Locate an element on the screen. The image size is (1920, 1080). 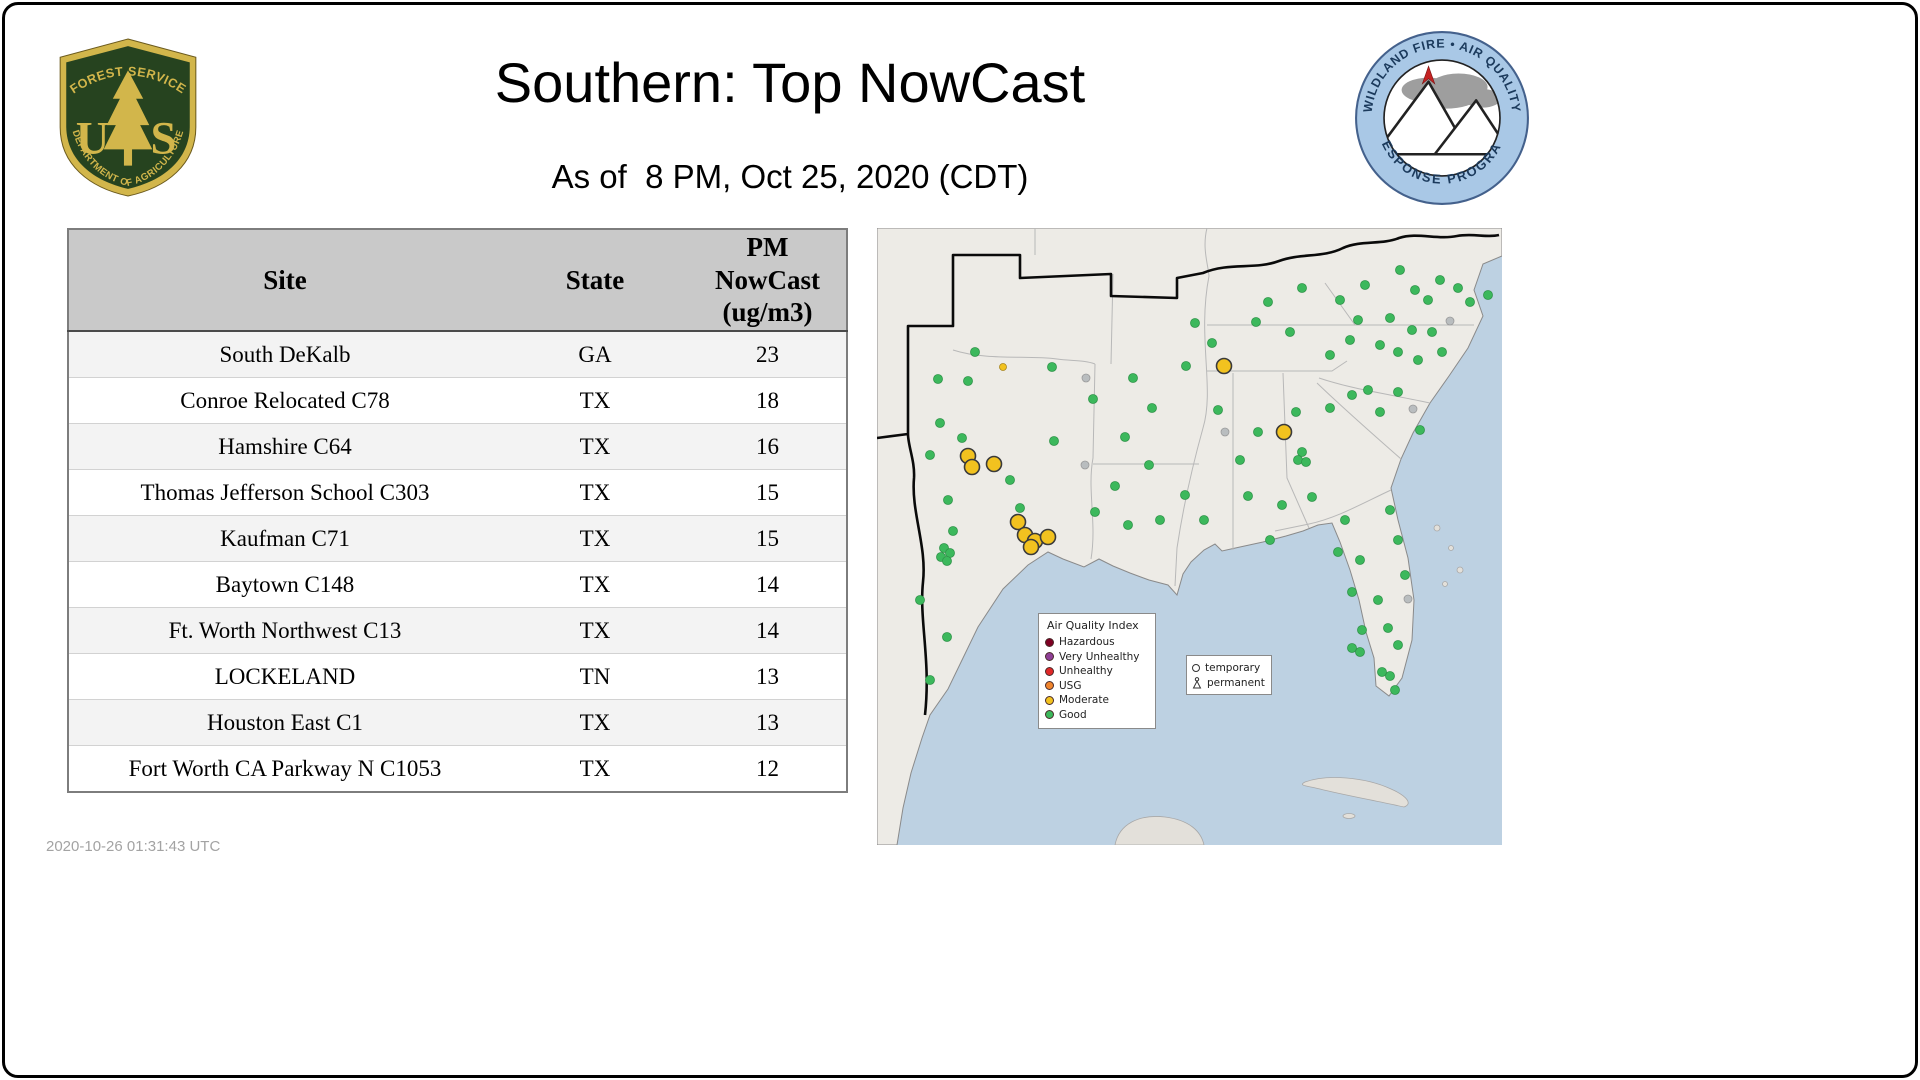
column-header: State is located at coordinates (595, 280).